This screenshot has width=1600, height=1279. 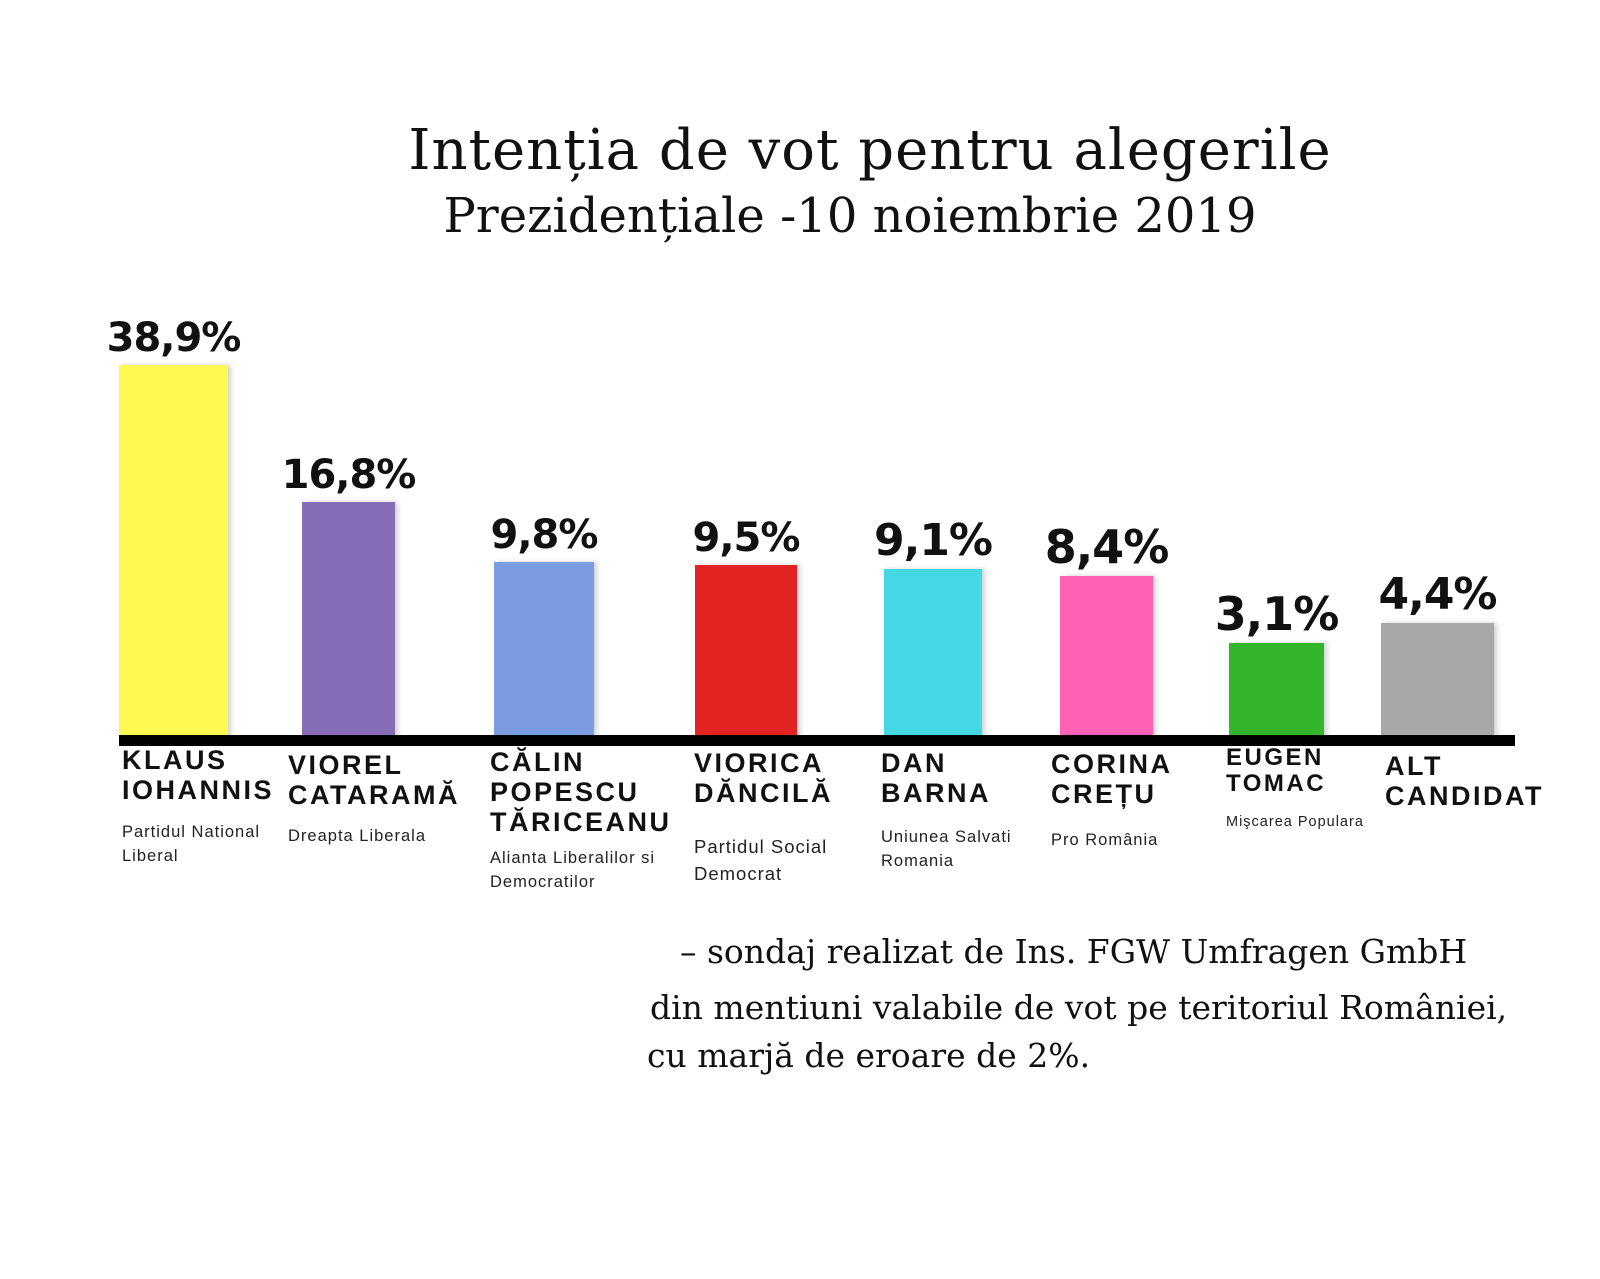 What do you see at coordinates (946, 849) in the screenshot?
I see `candidate-party: Uniunea Salvati Romania` at bounding box center [946, 849].